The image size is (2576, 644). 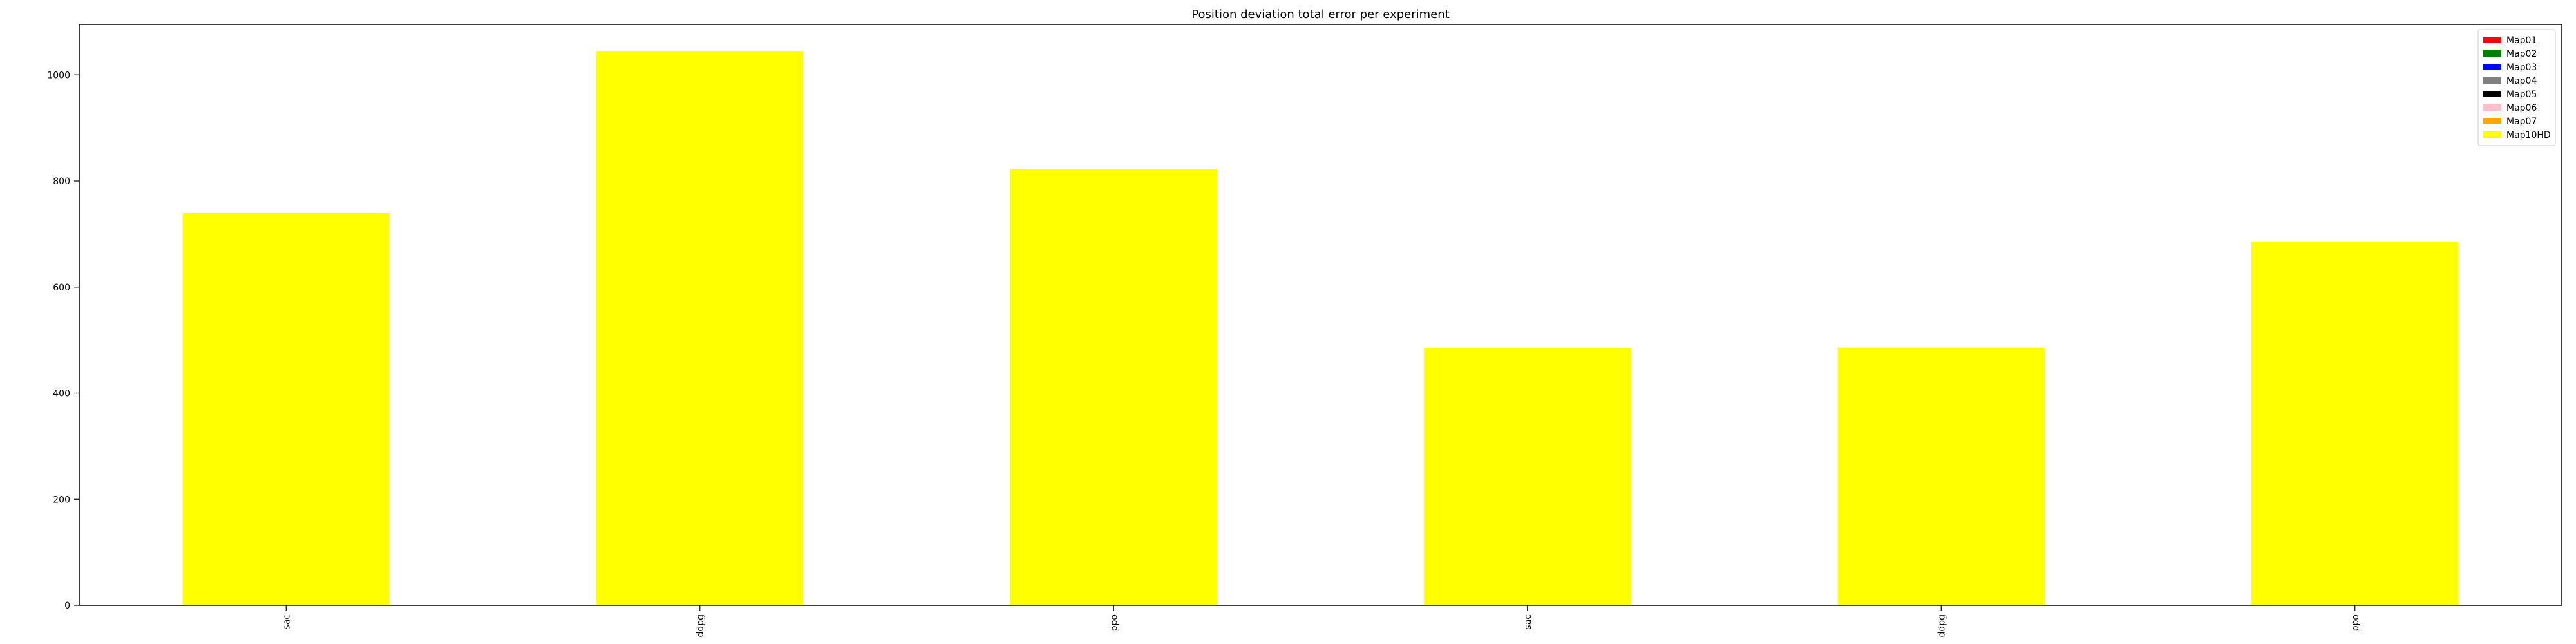 What do you see at coordinates (2522, 67) in the screenshot?
I see `legend-label-map03: Map03` at bounding box center [2522, 67].